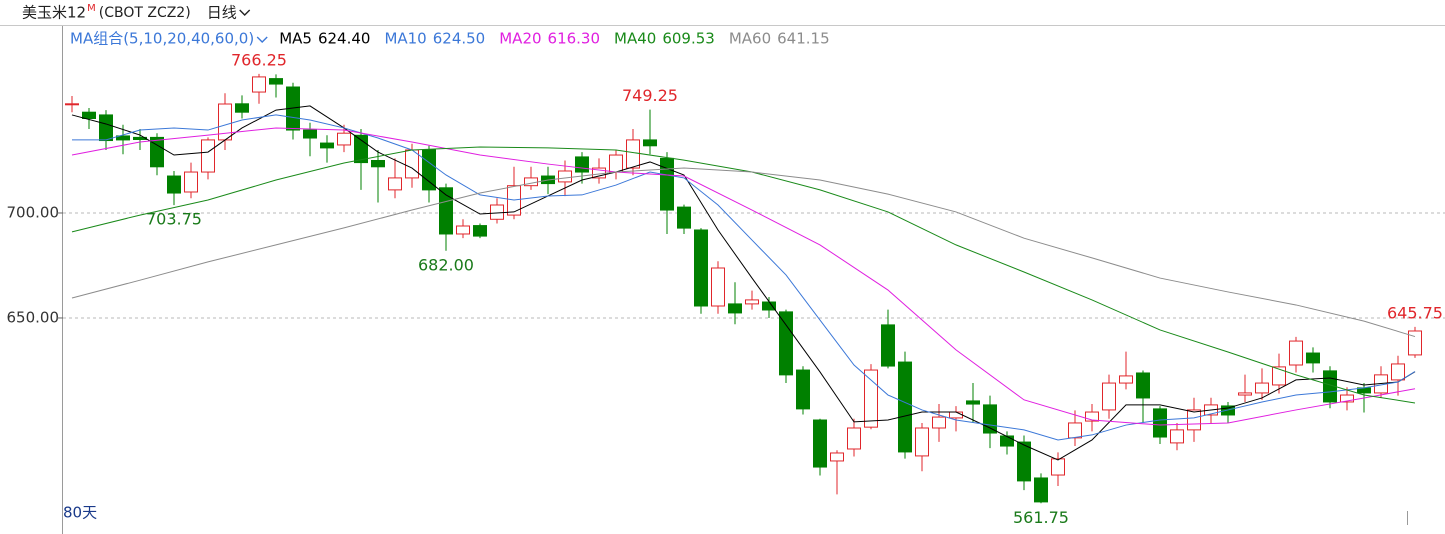 This screenshot has width=1445, height=534. What do you see at coordinates (222, 13) in the screenshot?
I see `period-selector: 日线` at bounding box center [222, 13].